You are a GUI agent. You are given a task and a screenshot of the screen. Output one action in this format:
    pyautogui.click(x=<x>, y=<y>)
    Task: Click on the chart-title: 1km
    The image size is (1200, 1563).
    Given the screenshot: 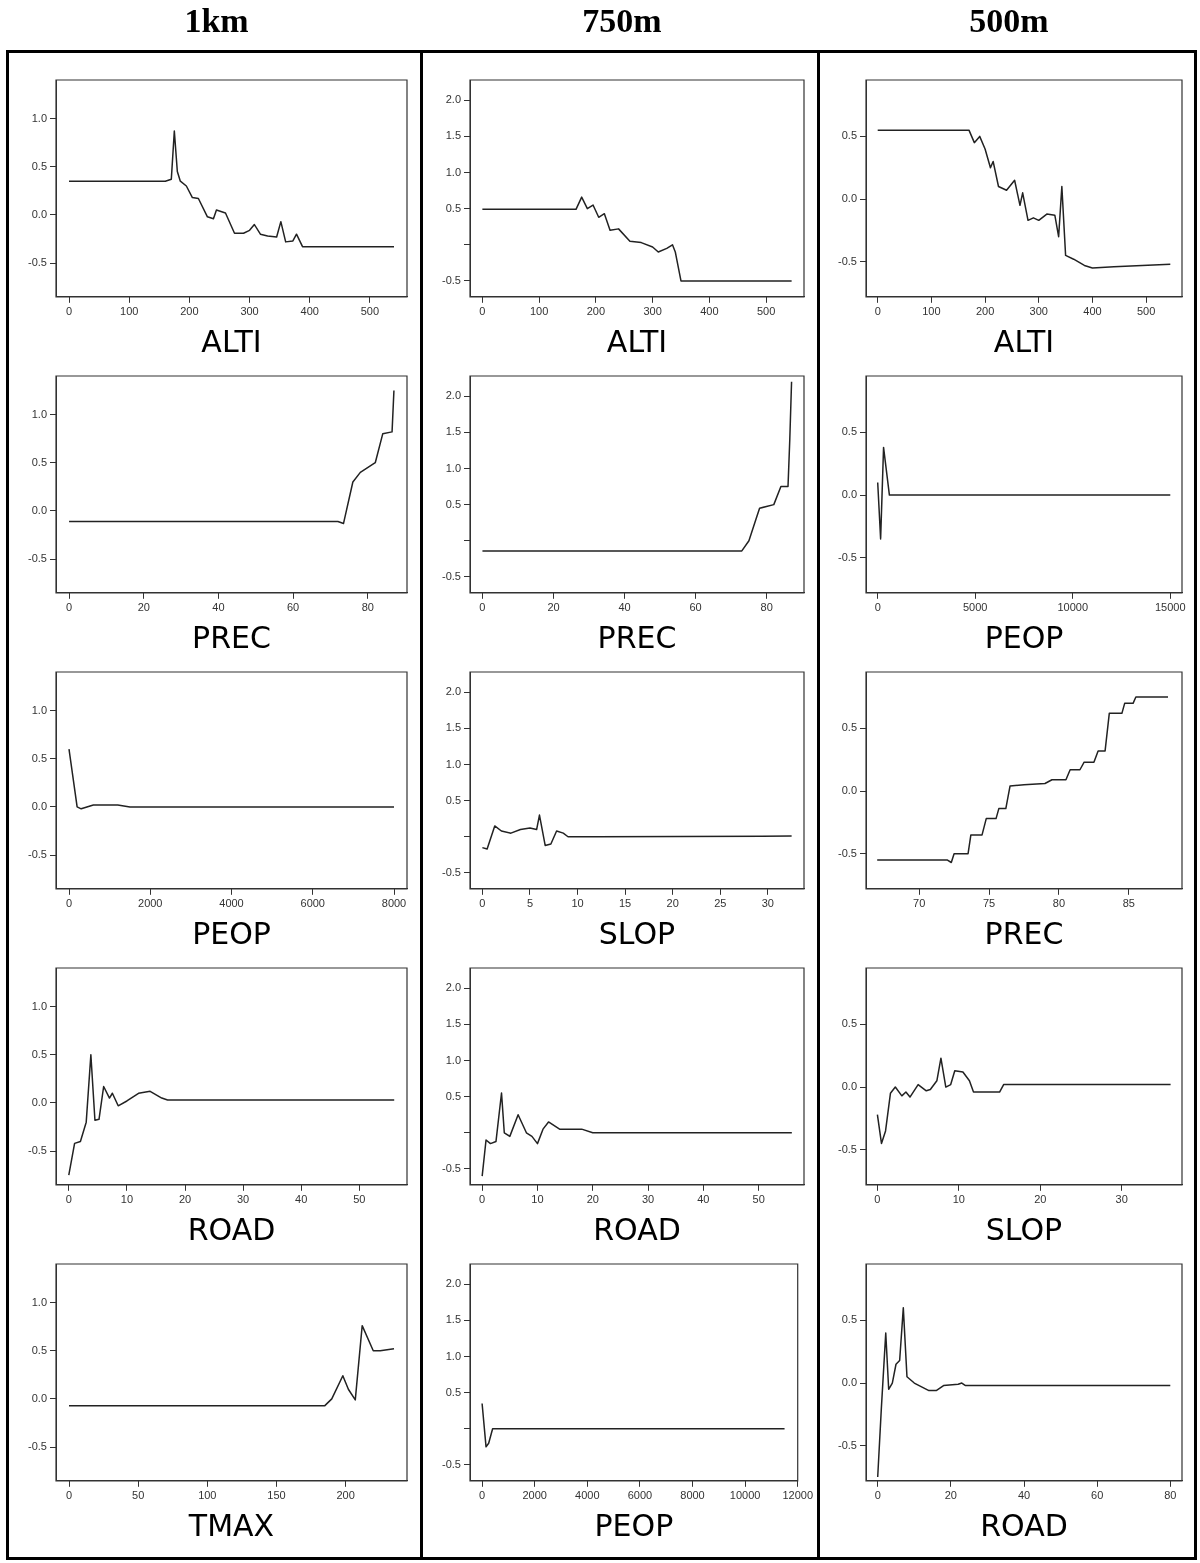 What is the action you would take?
    pyautogui.click(x=216, y=21)
    